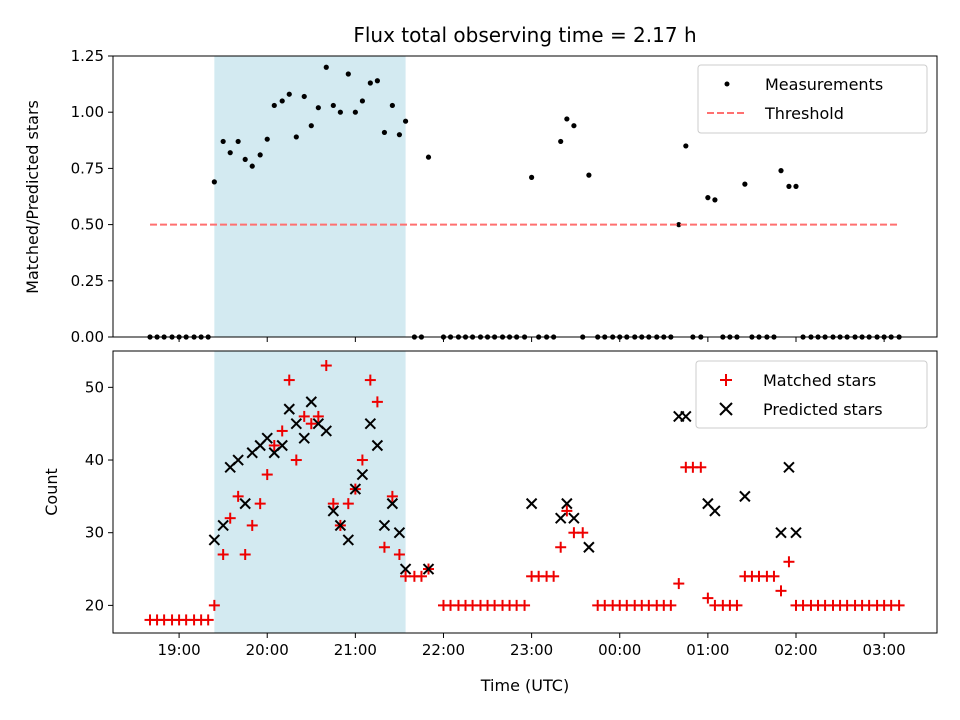 The width and height of the screenshot is (960, 720). Describe the element at coordinates (707, 650) in the screenshot. I see `x-tick-label: 01:00` at that location.